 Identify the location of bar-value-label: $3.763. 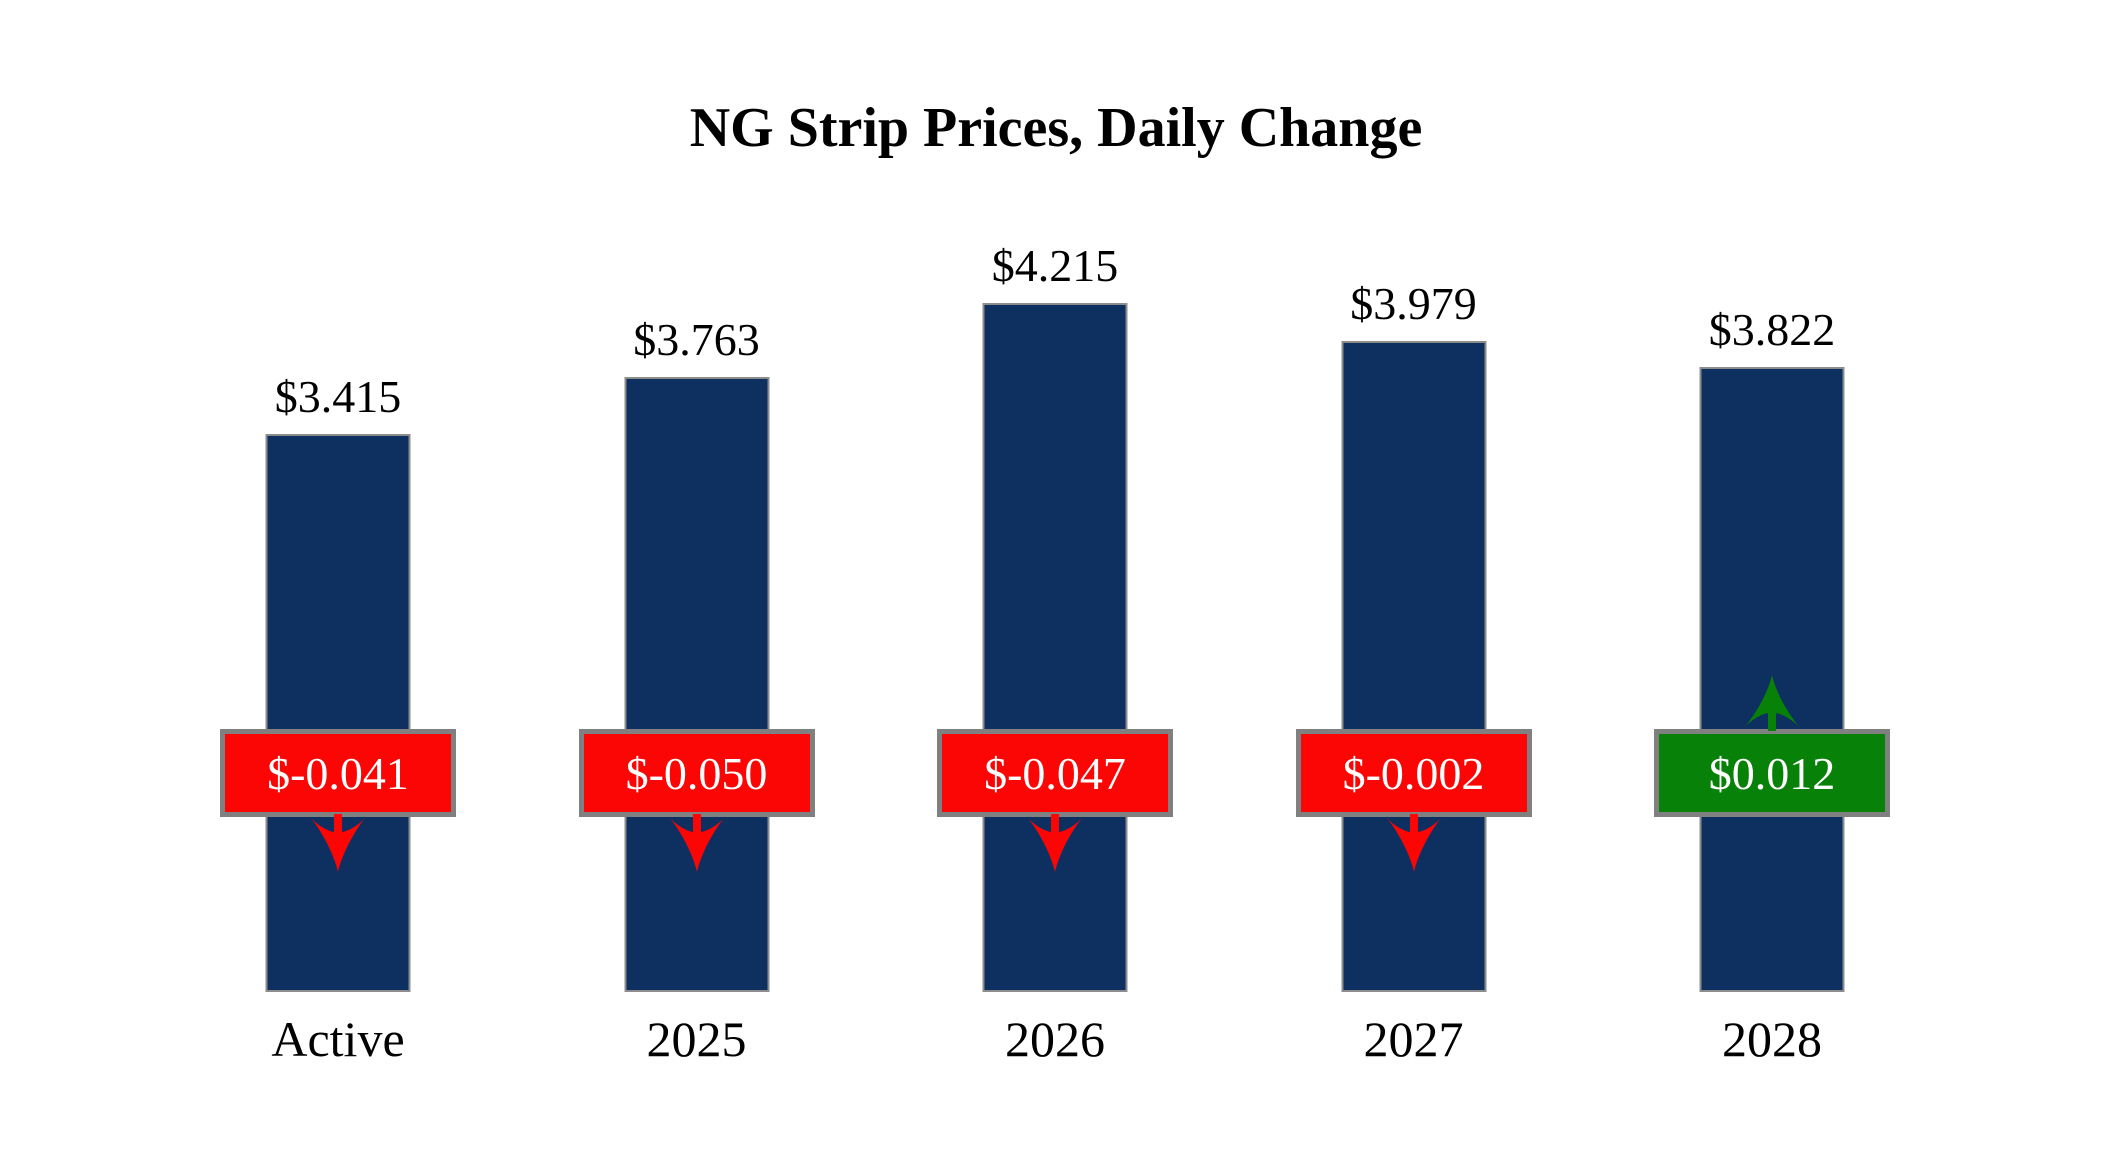
(696, 340).